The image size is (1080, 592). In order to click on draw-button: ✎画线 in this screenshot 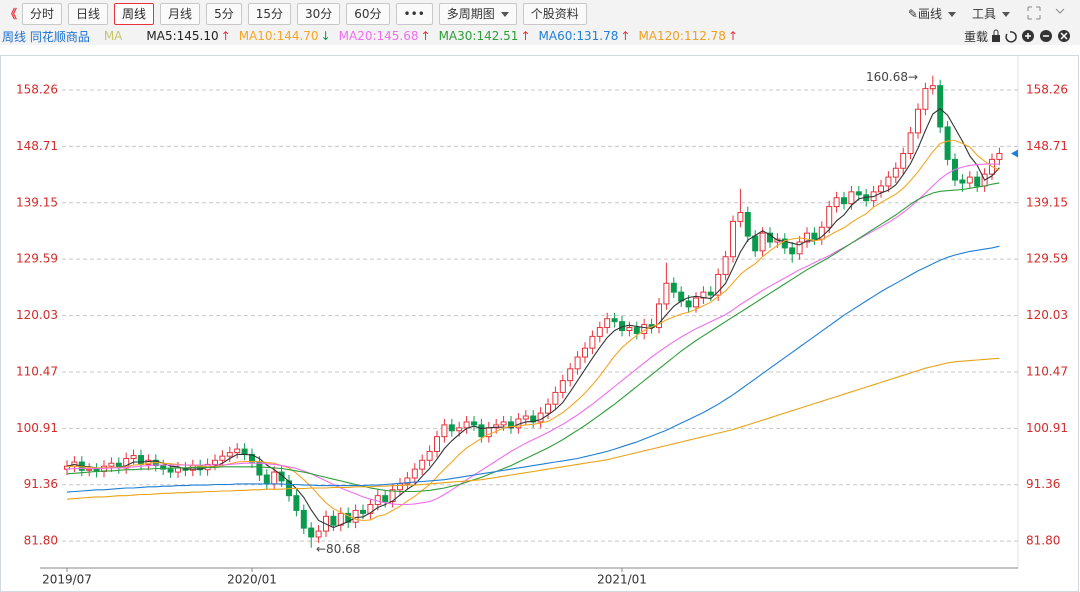, I will do `click(932, 13)`.